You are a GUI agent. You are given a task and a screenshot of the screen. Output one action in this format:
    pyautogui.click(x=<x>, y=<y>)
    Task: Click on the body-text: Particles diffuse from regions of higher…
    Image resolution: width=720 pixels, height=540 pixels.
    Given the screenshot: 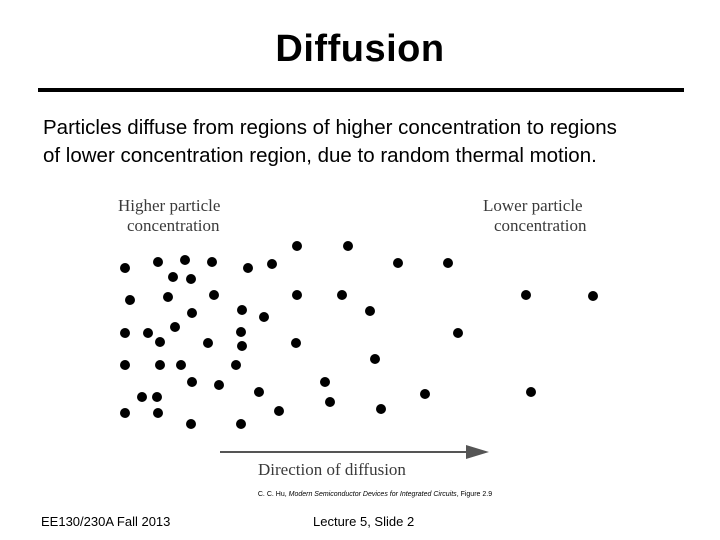 What is the action you would take?
    pyautogui.click(x=363, y=142)
    